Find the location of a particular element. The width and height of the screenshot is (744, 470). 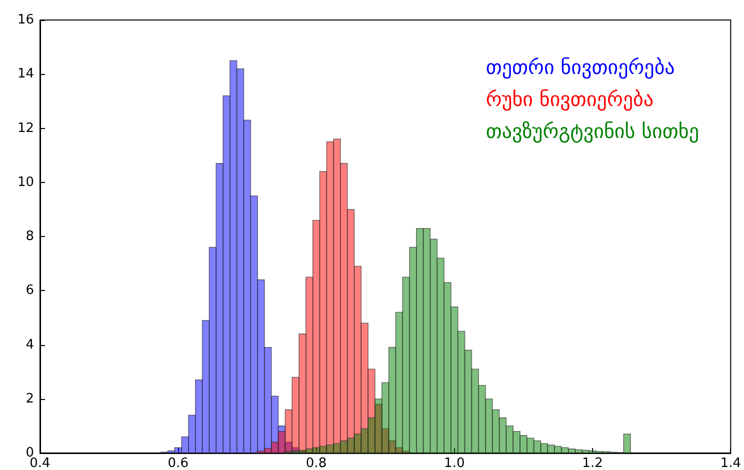

y-tick-label: 8 is located at coordinates (30, 236).